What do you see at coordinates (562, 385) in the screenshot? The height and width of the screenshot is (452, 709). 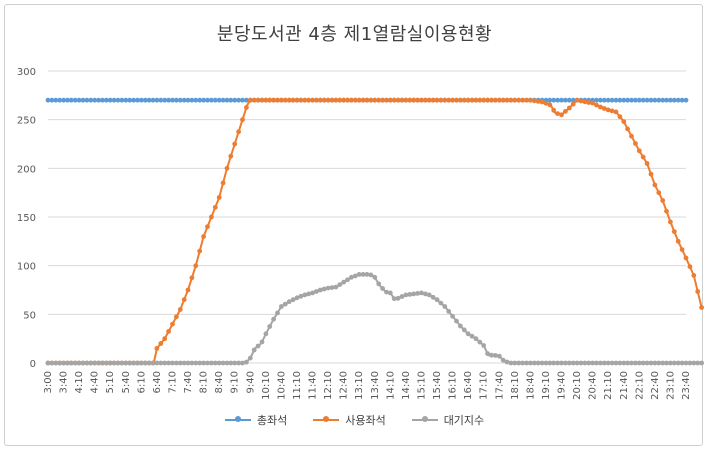 I see `x-tick-label: 19:40` at bounding box center [562, 385].